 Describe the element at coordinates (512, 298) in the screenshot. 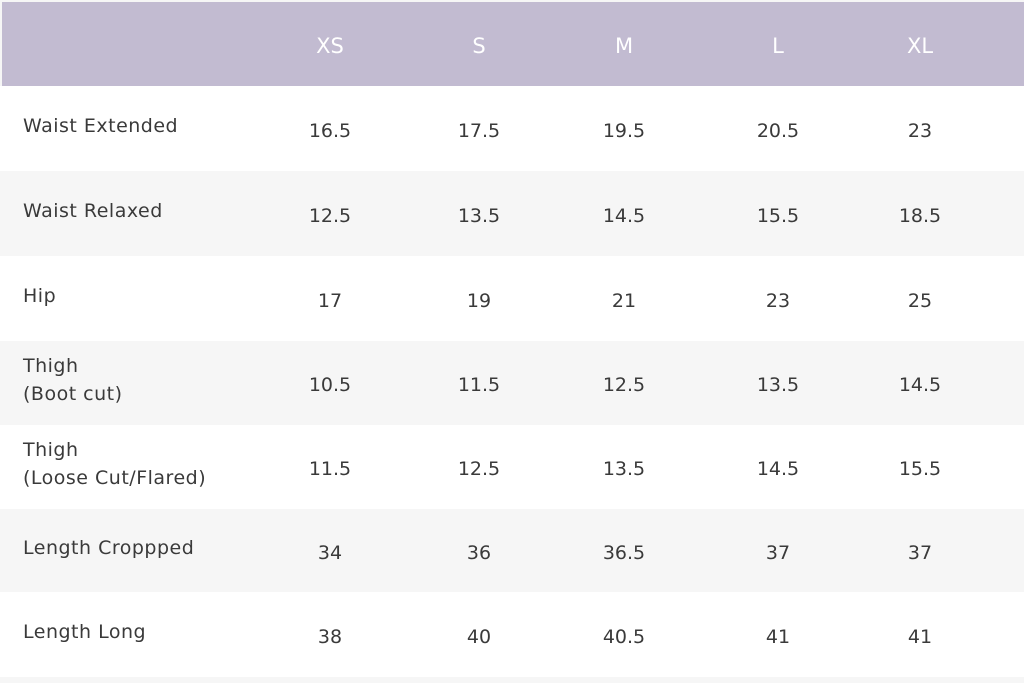

I see `table-row: Hip 17 19 21 23 25` at that location.